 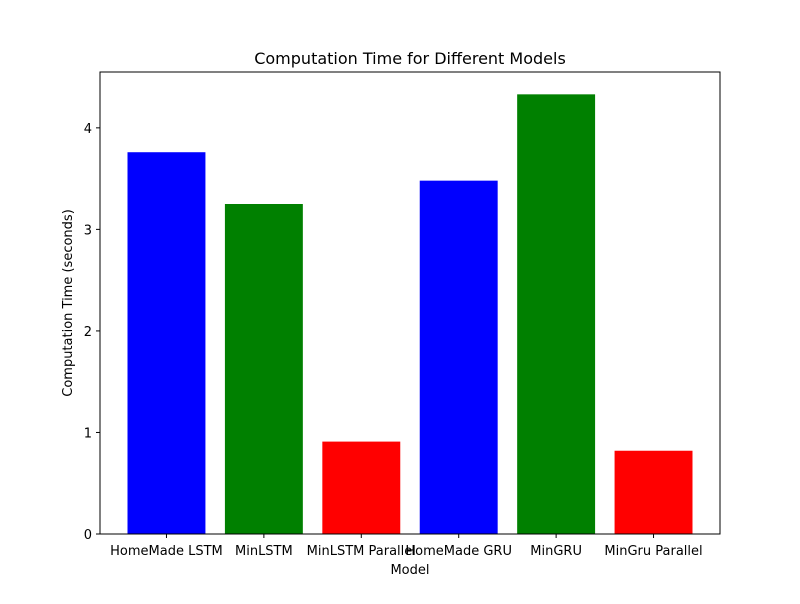 What do you see at coordinates (166, 551) in the screenshot?
I see `x-tick-label-0: HomeMade LSTM` at bounding box center [166, 551].